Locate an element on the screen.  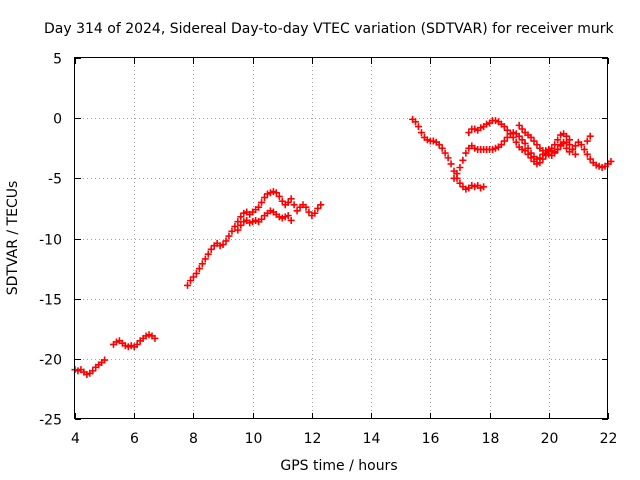
x-tick-label: 22 is located at coordinates (609, 439).